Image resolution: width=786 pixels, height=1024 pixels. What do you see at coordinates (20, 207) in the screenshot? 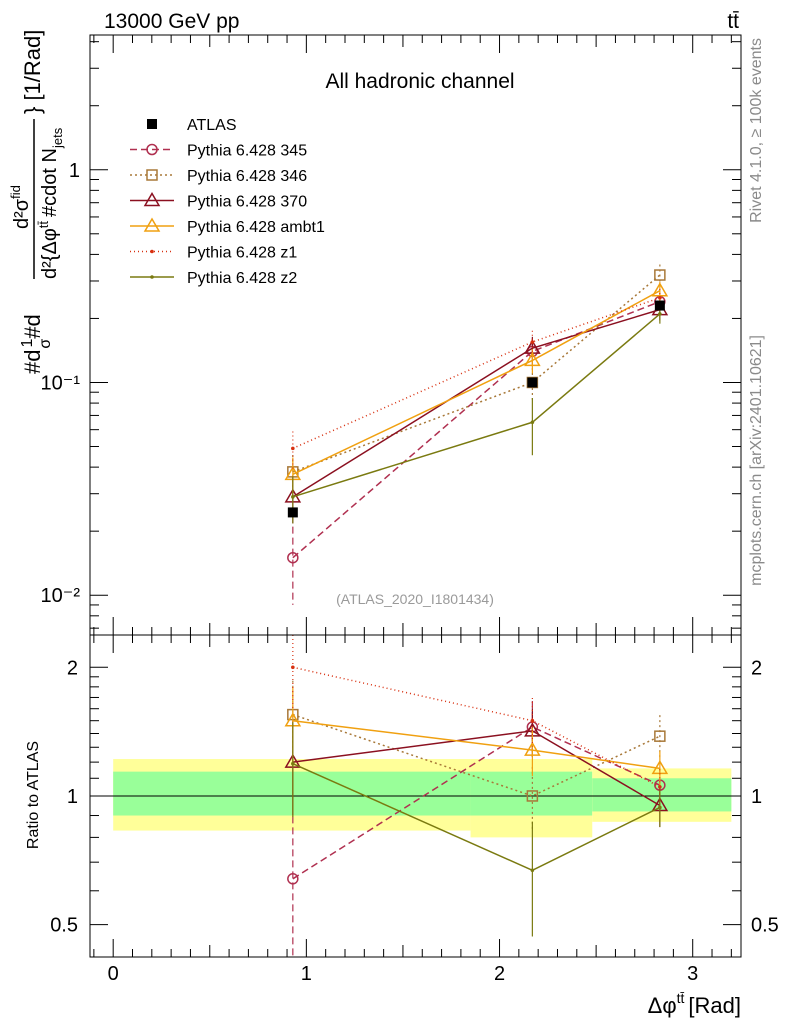
I see `svg-text: d²σfid` at bounding box center [20, 207].